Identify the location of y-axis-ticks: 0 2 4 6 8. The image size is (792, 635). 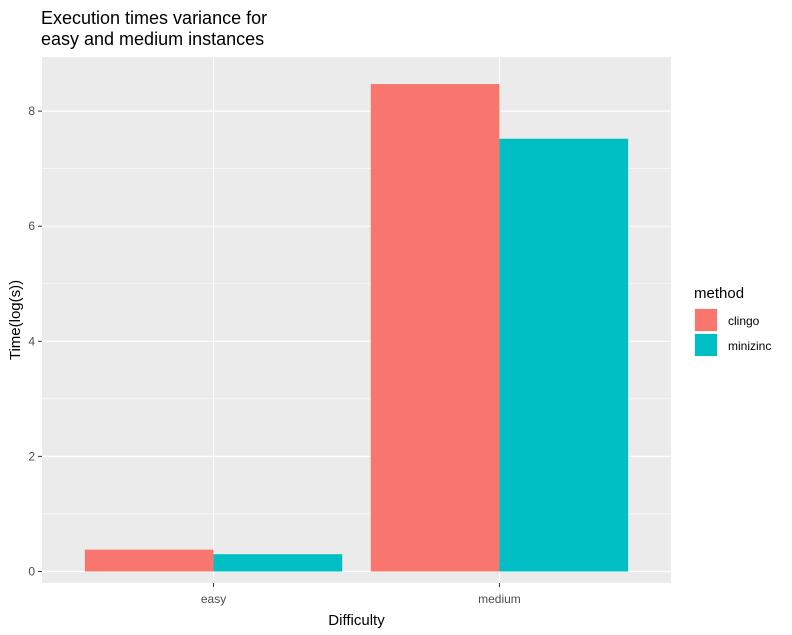
(35, 341).